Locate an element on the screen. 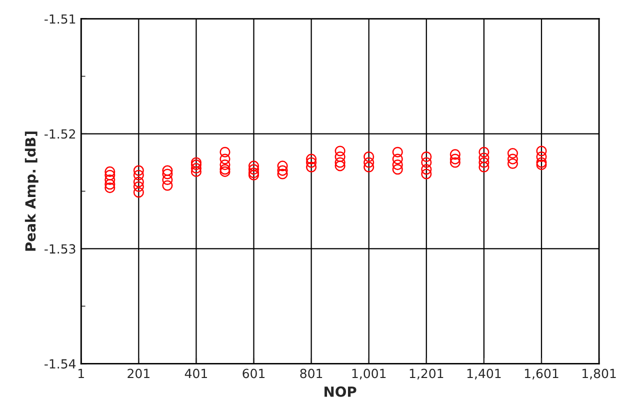 The height and width of the screenshot is (418, 624). x-tick-label: 1,601 is located at coordinates (541, 374).